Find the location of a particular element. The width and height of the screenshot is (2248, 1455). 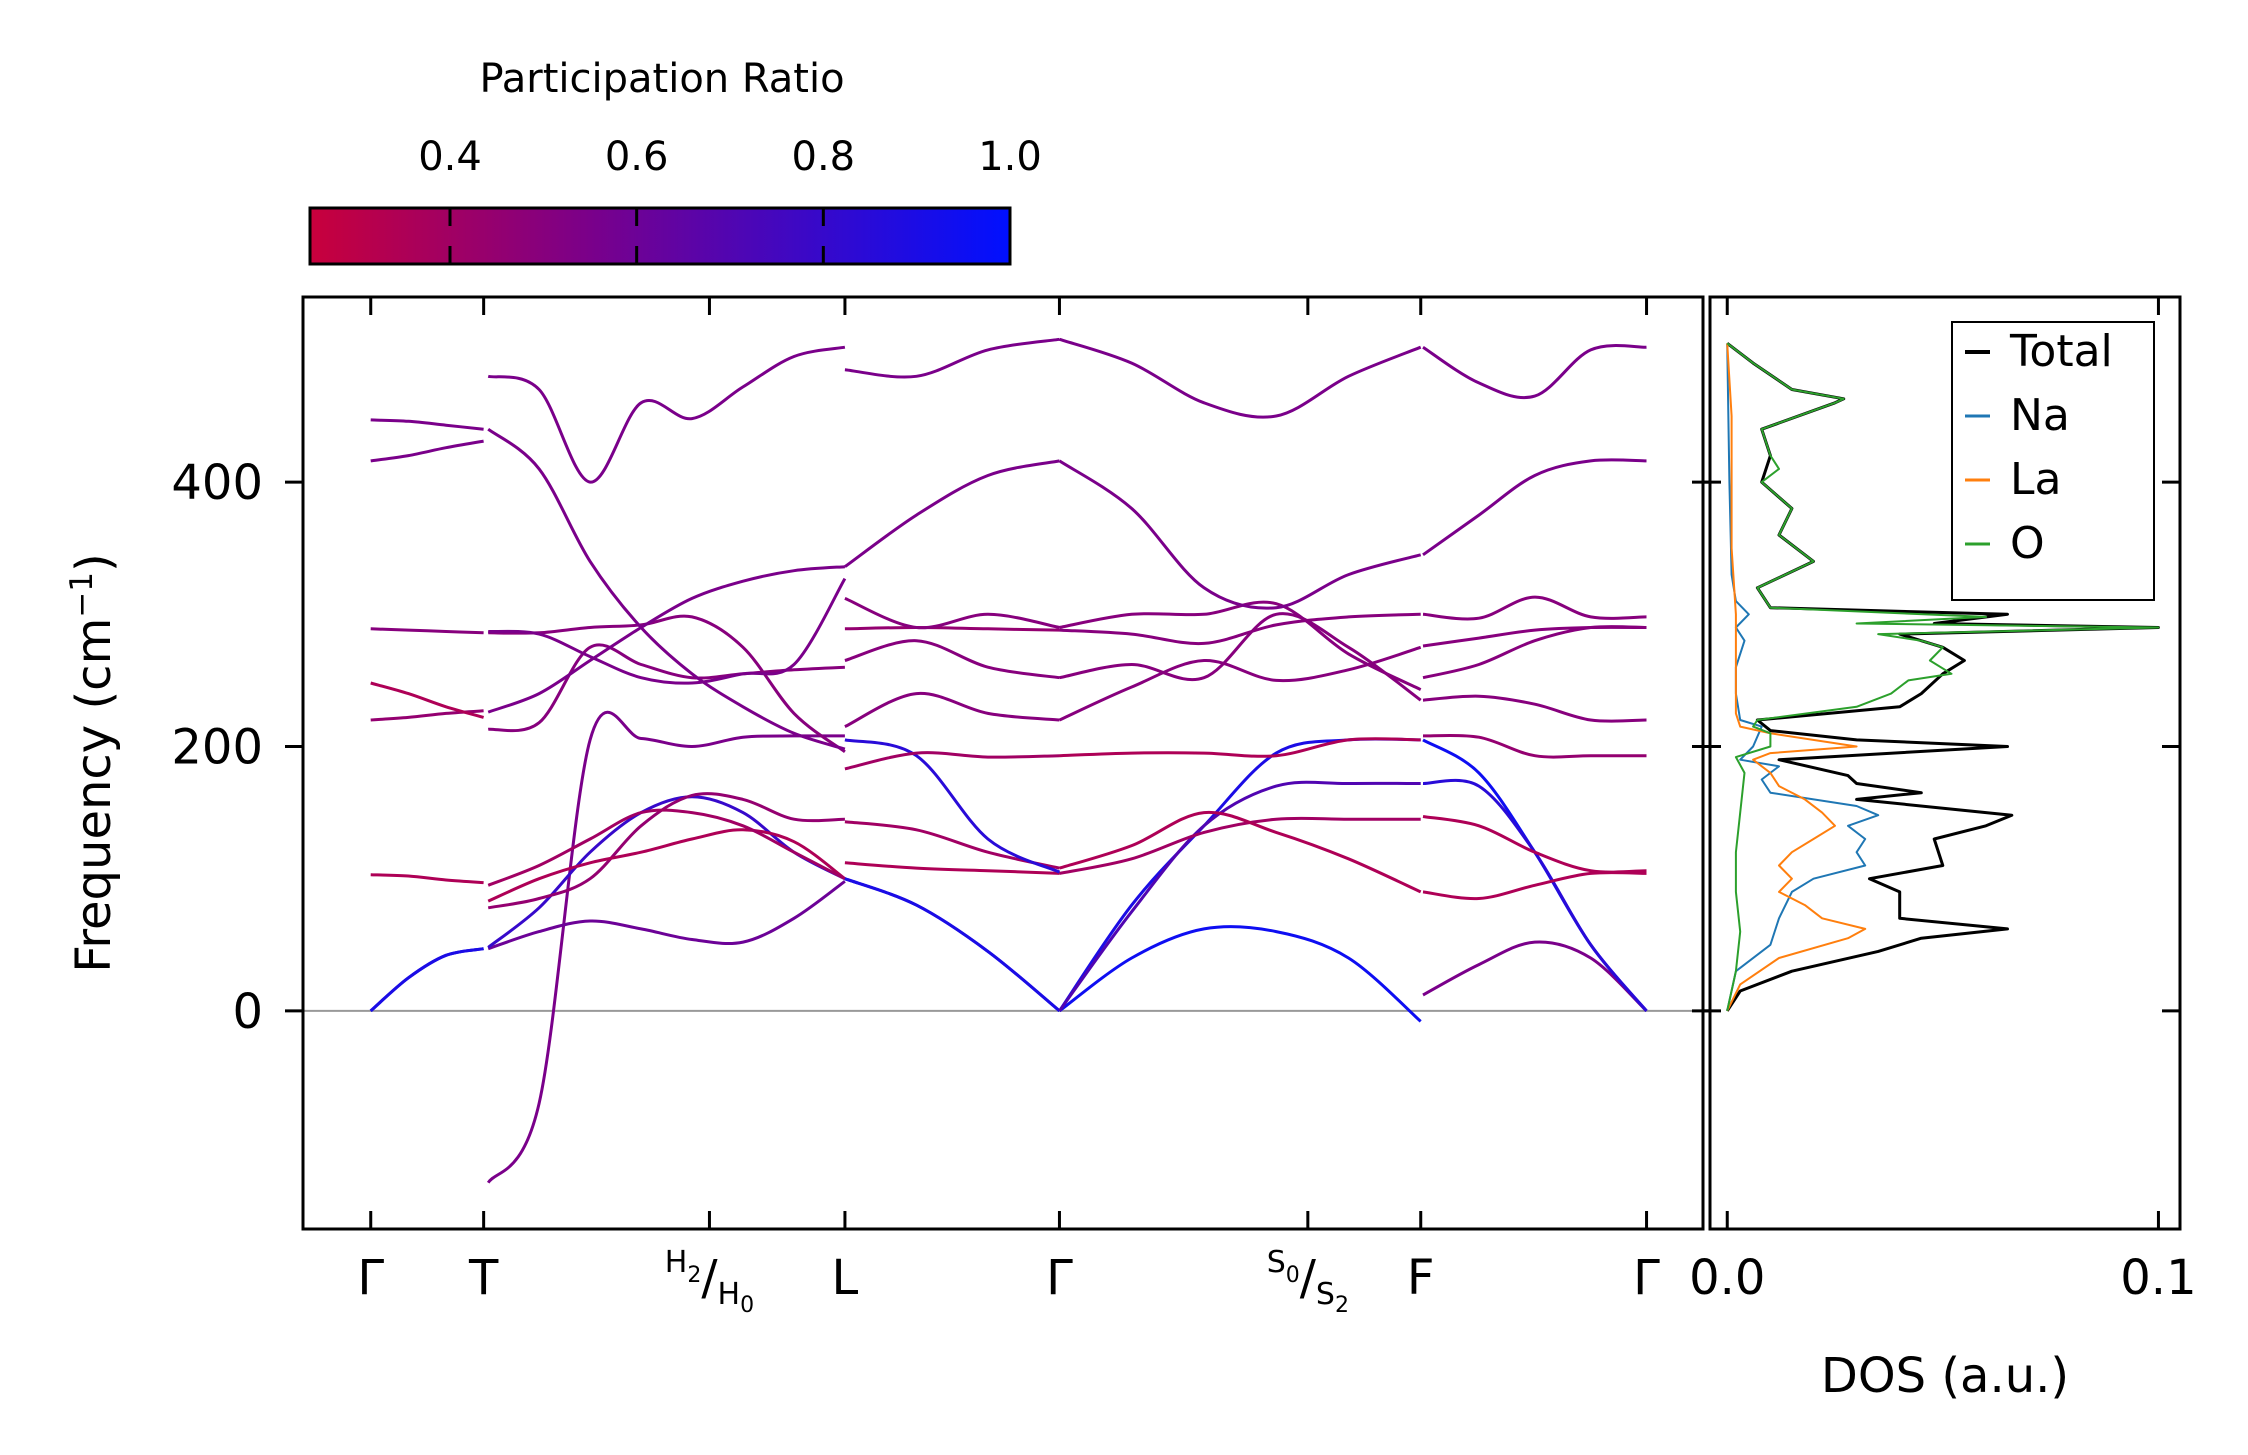

kpath-label-pre-sub: 2 is located at coordinates (694, 1275).